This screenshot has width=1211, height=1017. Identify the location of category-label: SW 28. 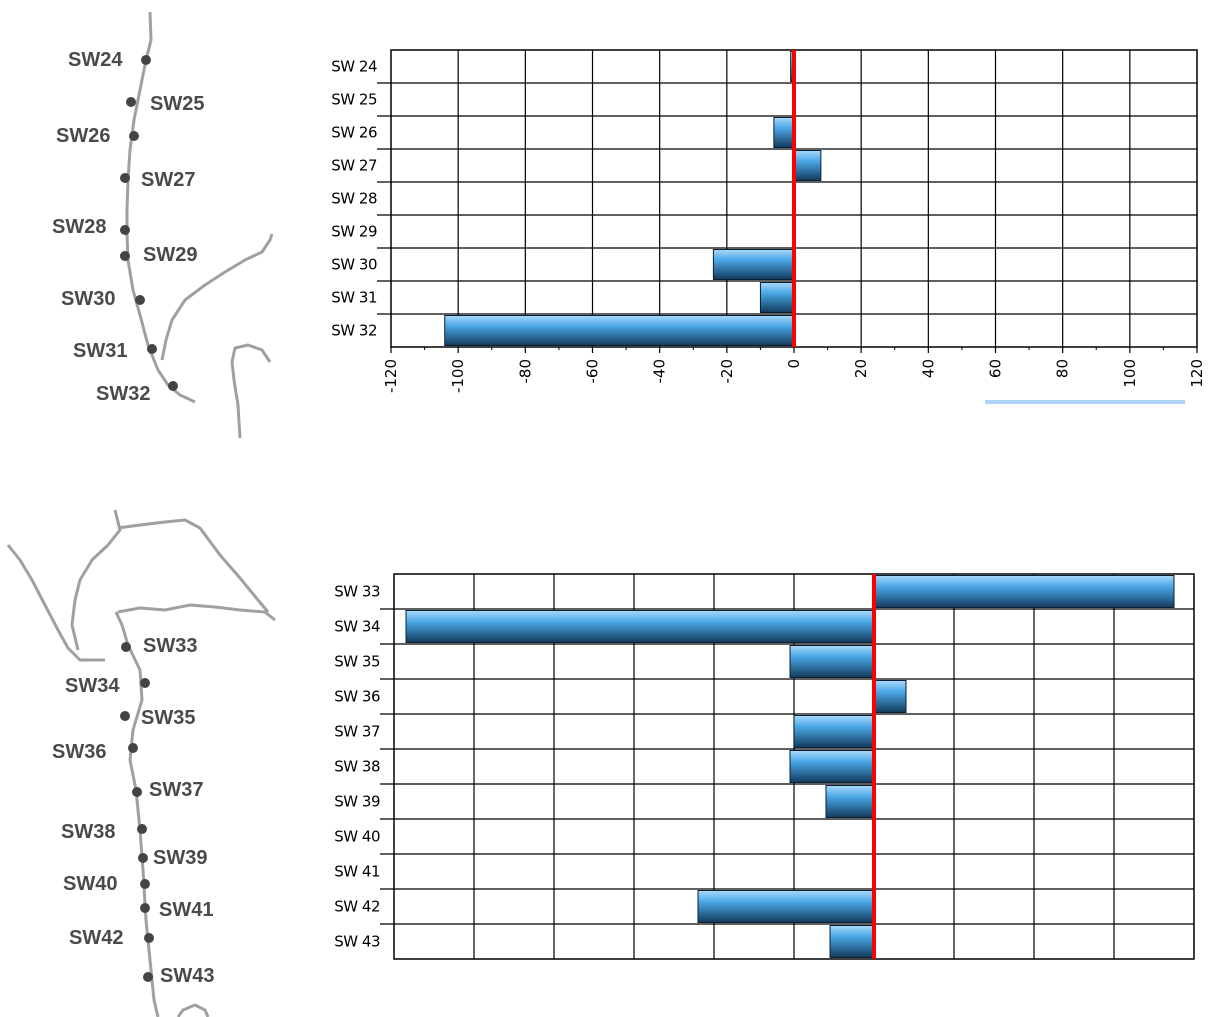
(354, 199).